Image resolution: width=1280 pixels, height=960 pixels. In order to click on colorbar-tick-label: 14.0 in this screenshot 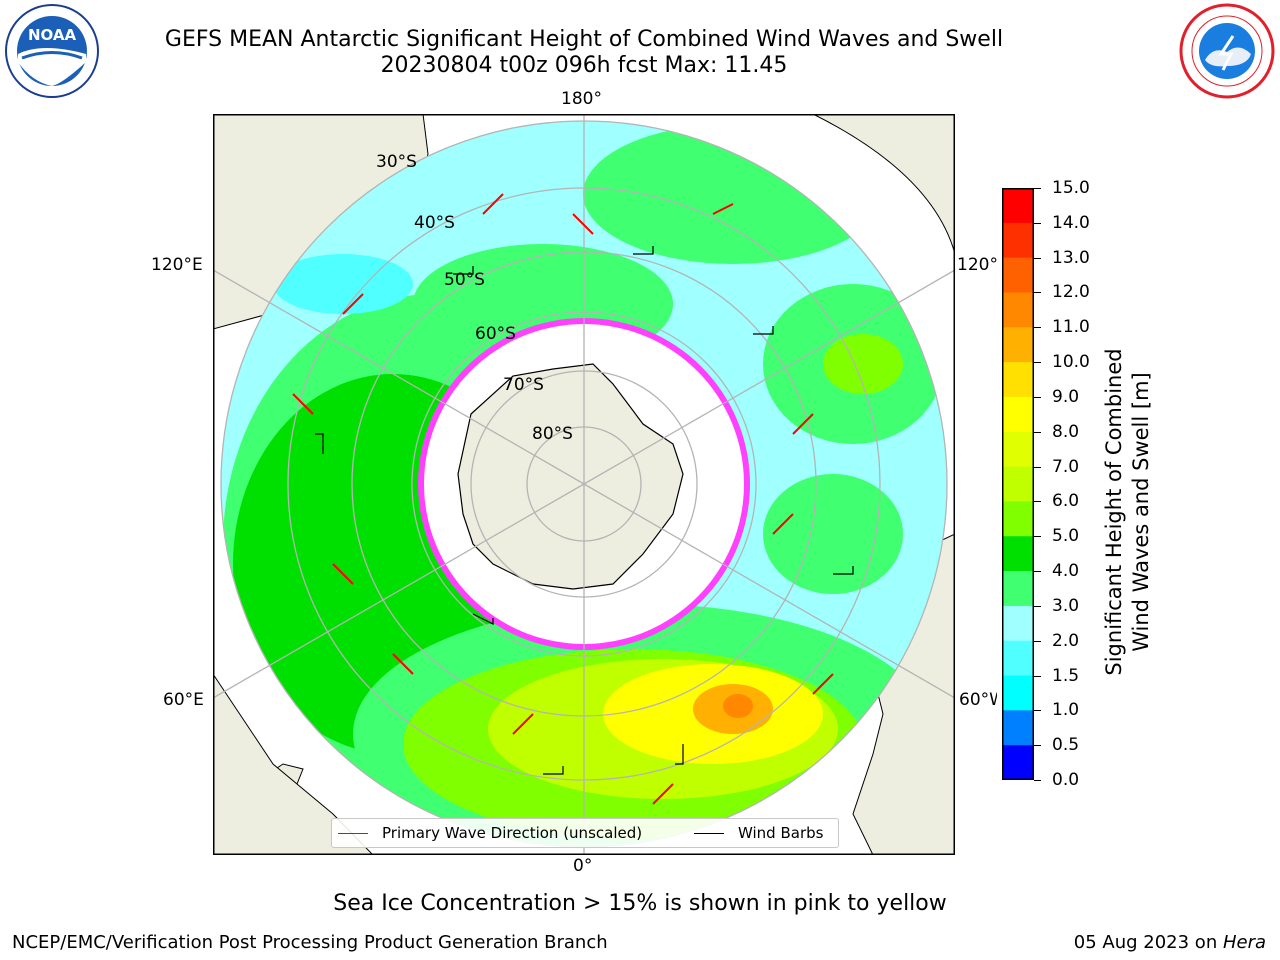, I will do `click(1071, 222)`.